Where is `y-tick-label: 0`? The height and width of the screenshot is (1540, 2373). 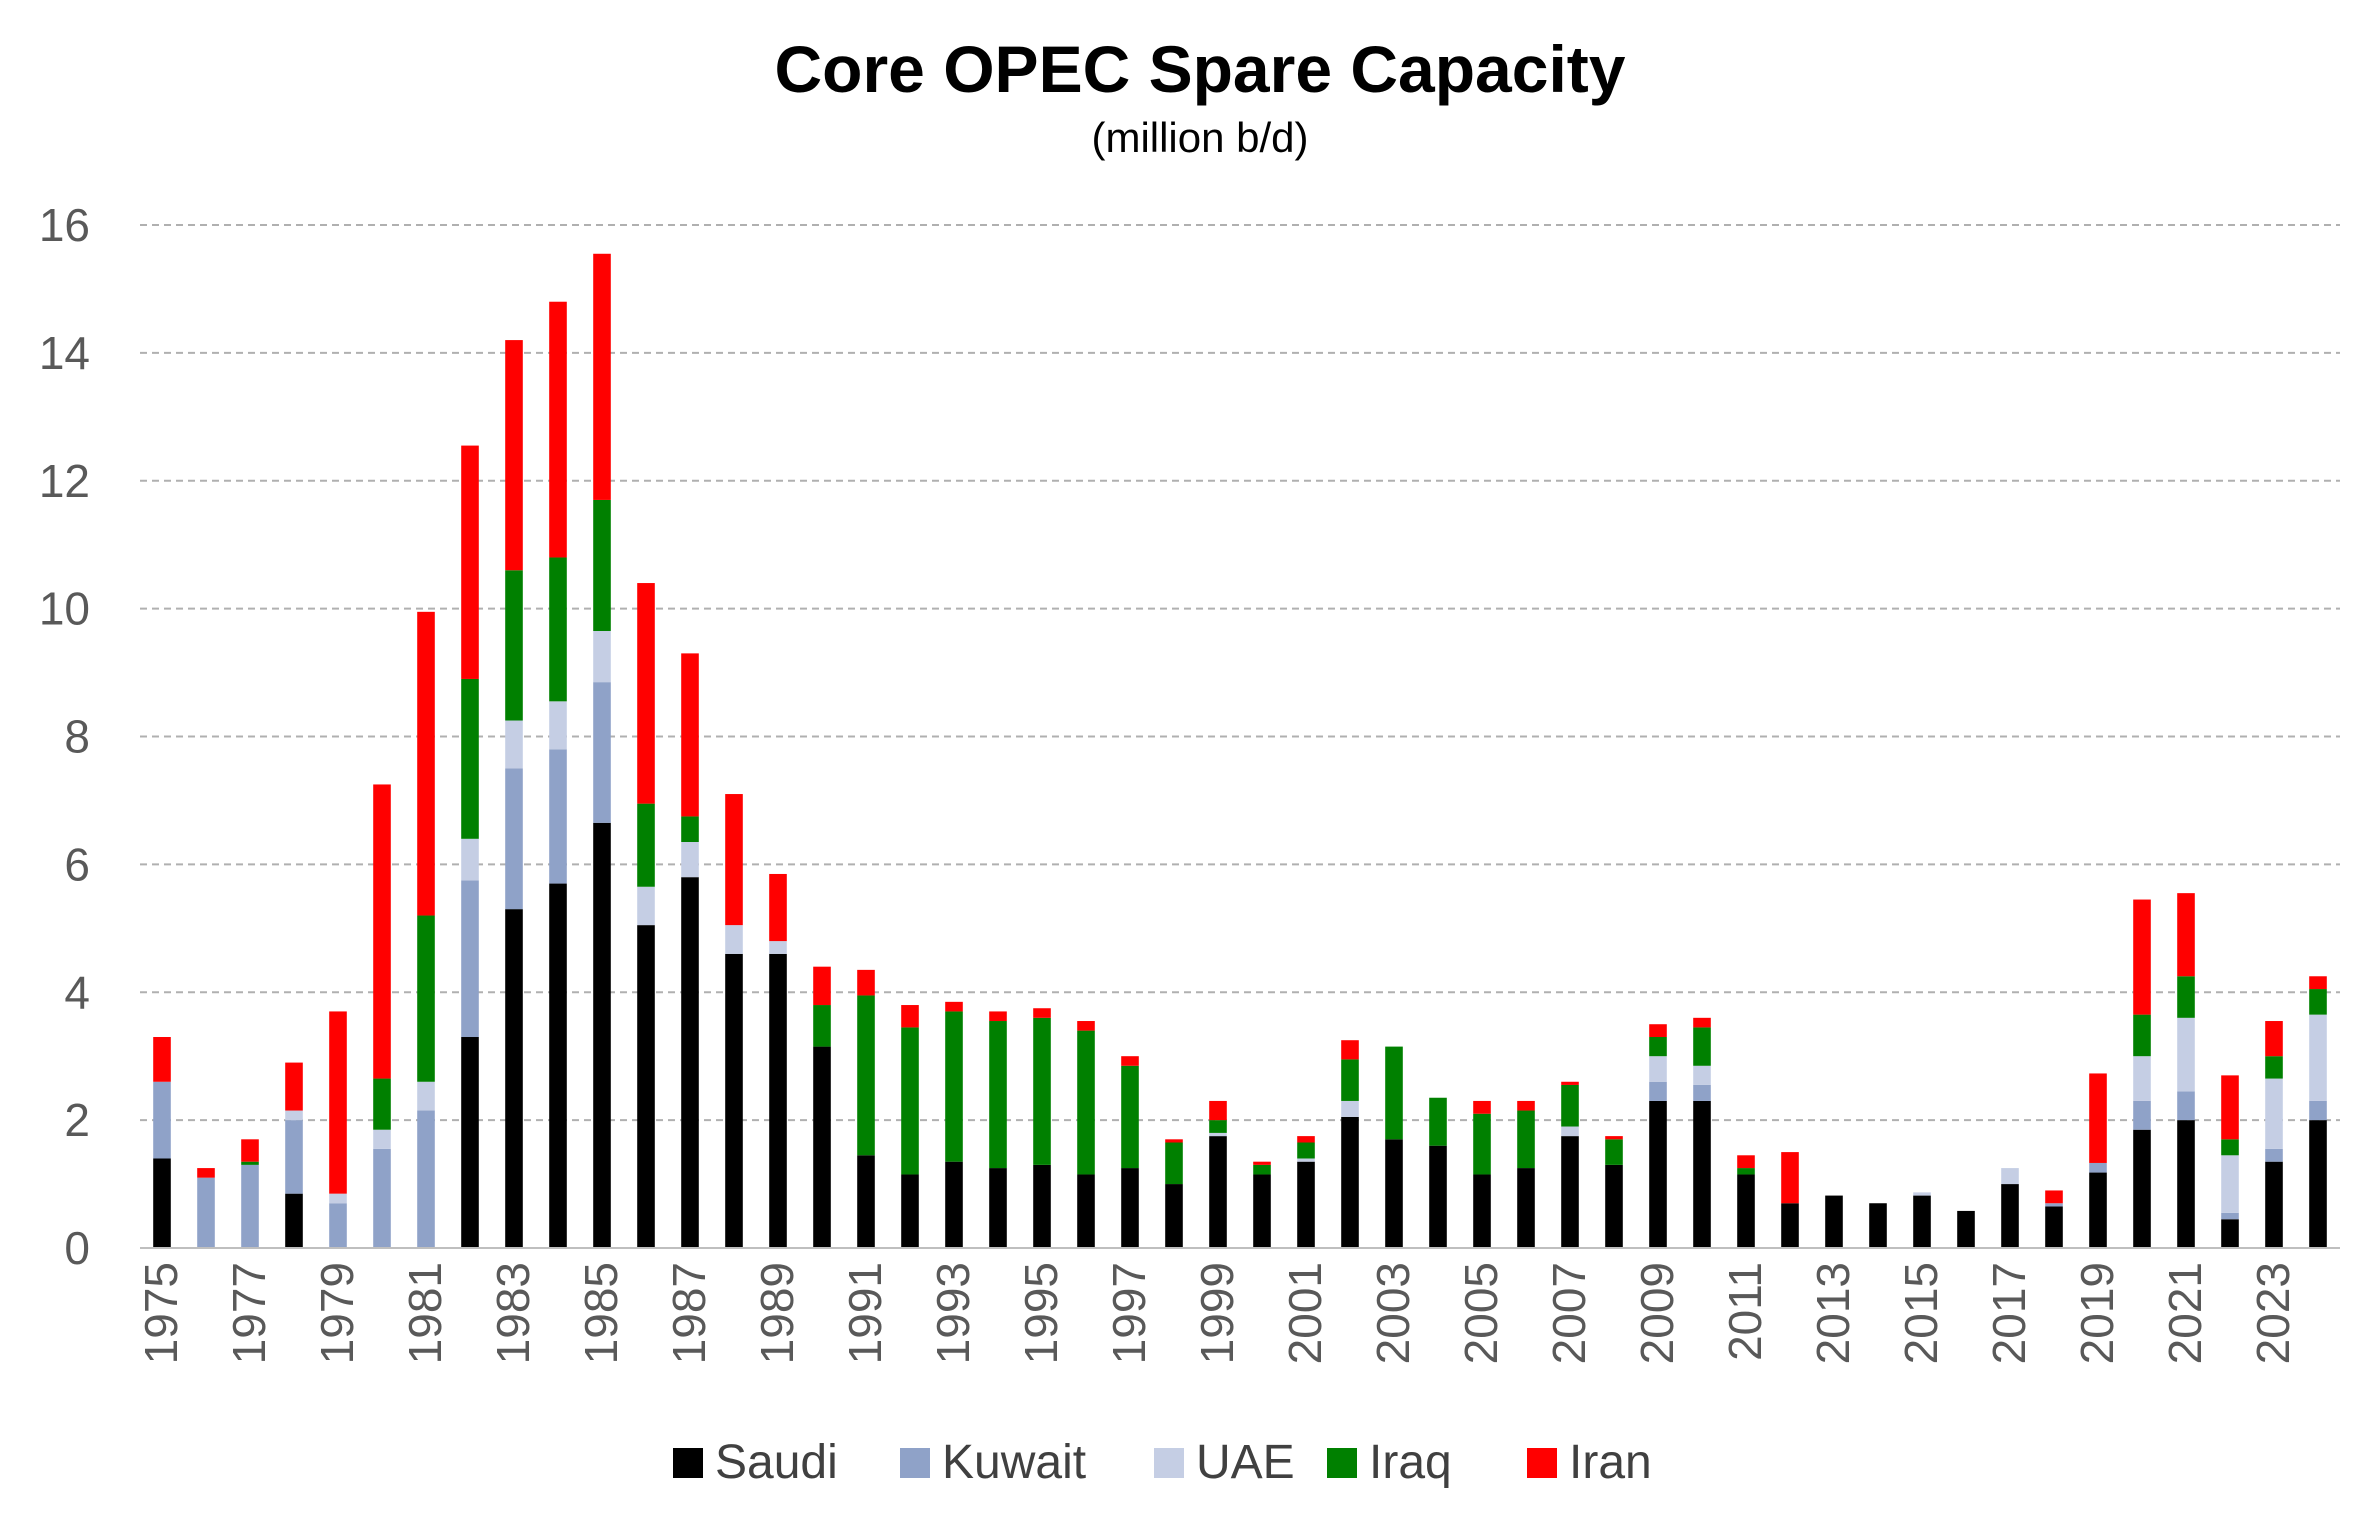
y-tick-label: 0 is located at coordinates (77, 1248).